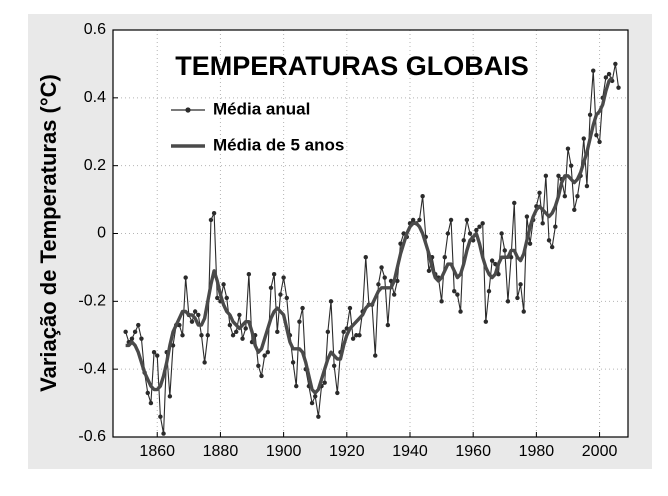 This screenshot has height=496, width=668. Describe the element at coordinates (188, 110) in the screenshot. I see `legend-marker` at that location.